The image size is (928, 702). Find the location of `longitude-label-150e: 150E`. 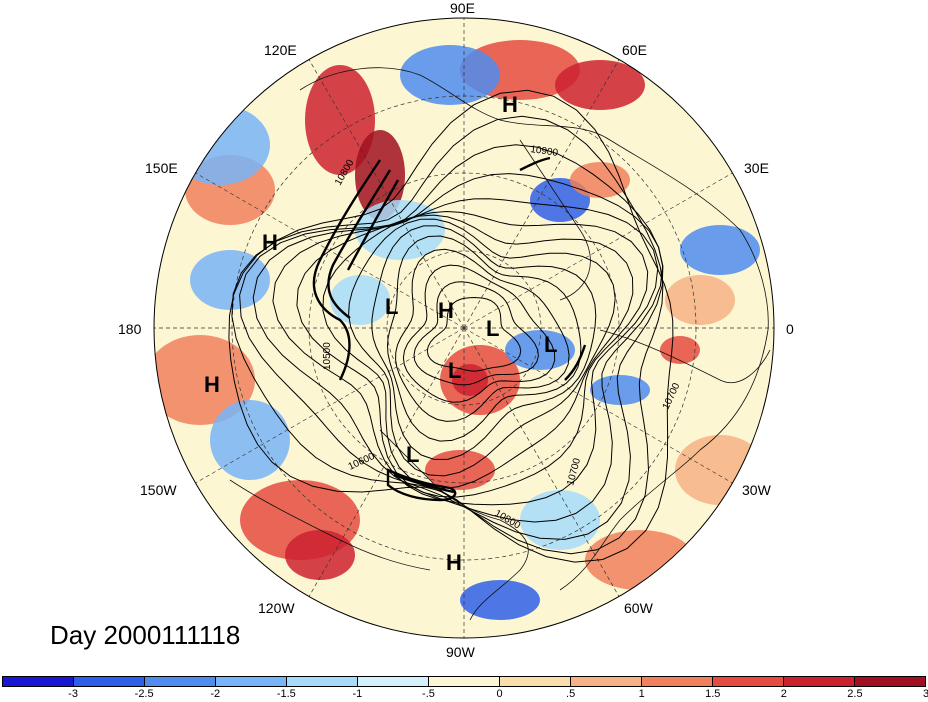

longitude-label-150e: 150E is located at coordinates (161, 168).